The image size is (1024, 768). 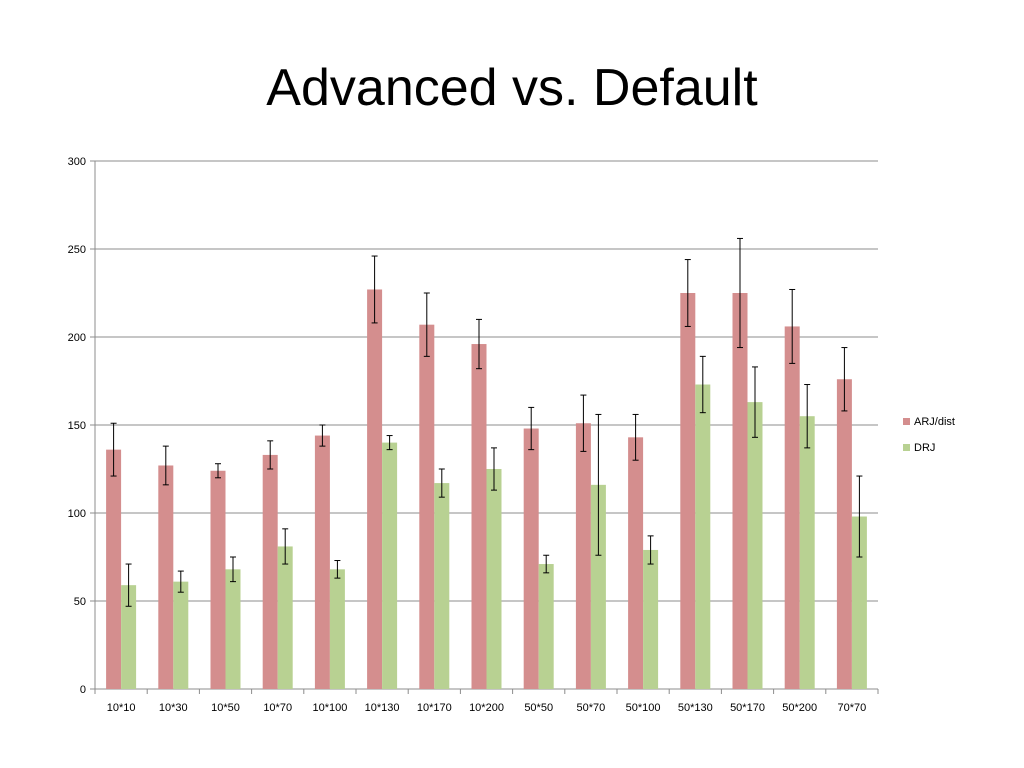 I want to click on x-tick-label: 50*50, so click(x=538, y=708).